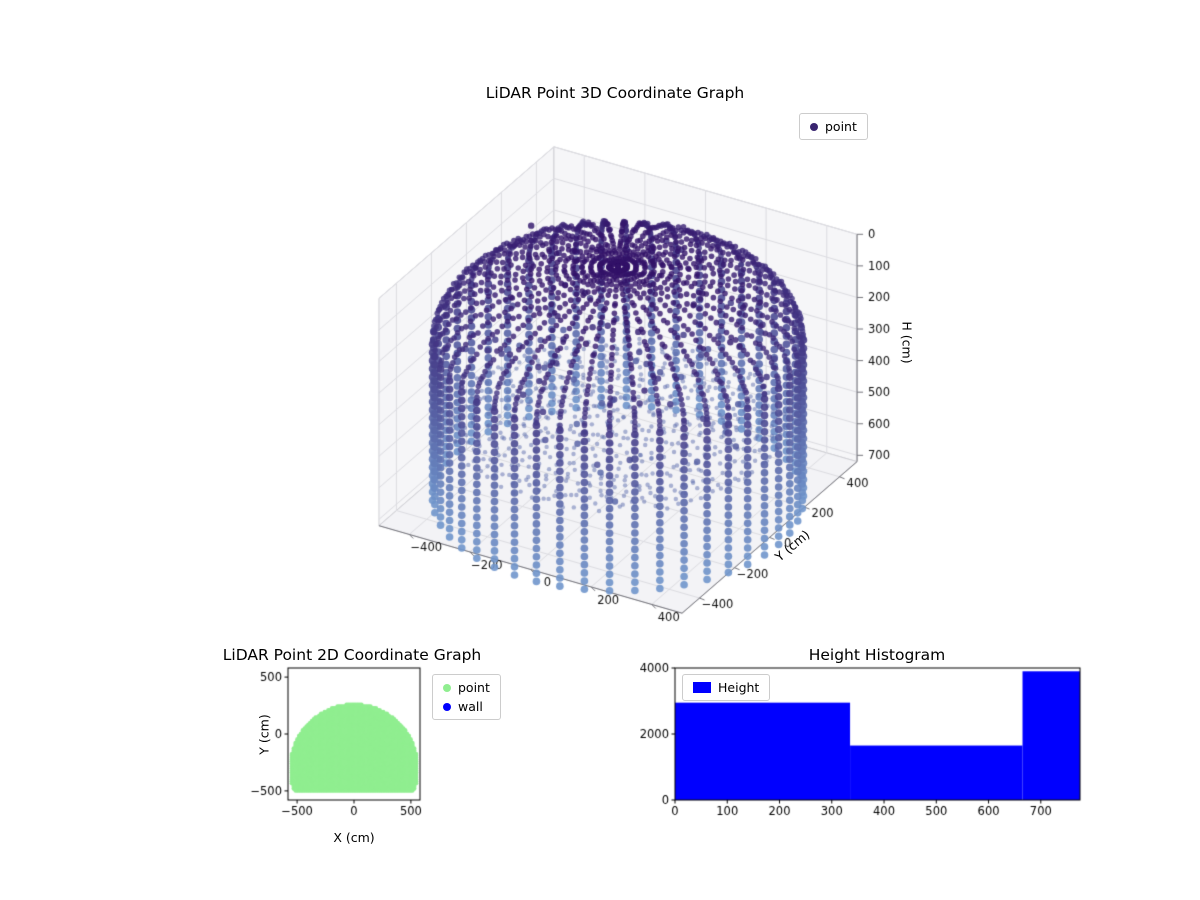  Describe the element at coordinates (264, 734) in the screenshot. I see `chart2d-y-axis-label: Y (cm)` at that location.